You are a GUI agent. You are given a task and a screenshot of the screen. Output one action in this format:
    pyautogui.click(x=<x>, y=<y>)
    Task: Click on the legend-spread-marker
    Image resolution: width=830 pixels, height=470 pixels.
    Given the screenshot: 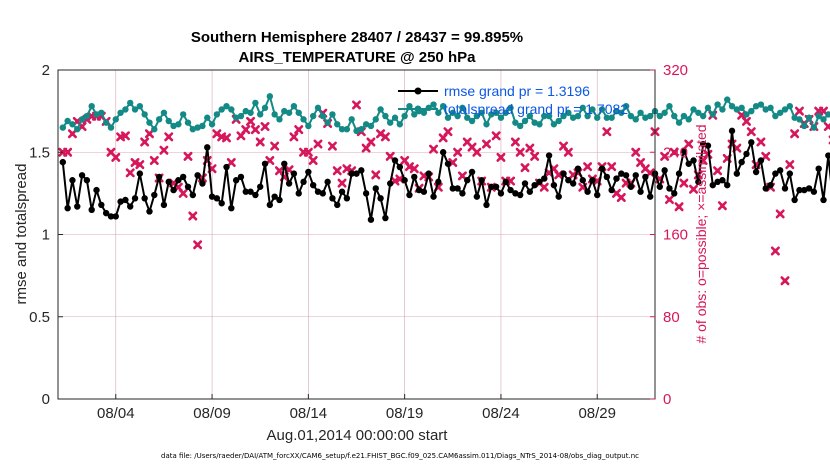 What is the action you would take?
    pyautogui.click(x=418, y=109)
    